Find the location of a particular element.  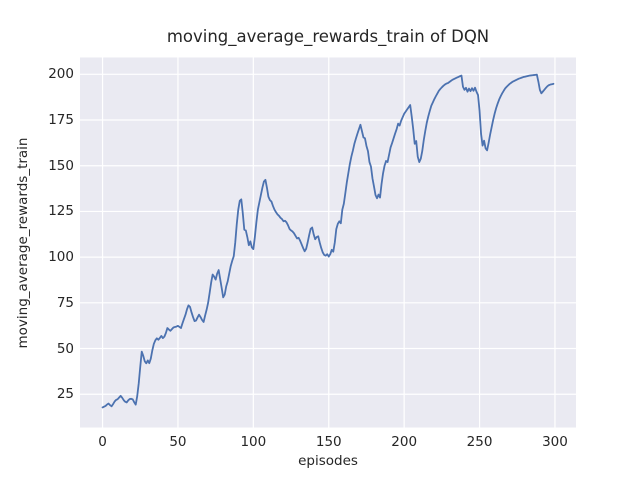

y-tick-label: 25 is located at coordinates (65, 394).